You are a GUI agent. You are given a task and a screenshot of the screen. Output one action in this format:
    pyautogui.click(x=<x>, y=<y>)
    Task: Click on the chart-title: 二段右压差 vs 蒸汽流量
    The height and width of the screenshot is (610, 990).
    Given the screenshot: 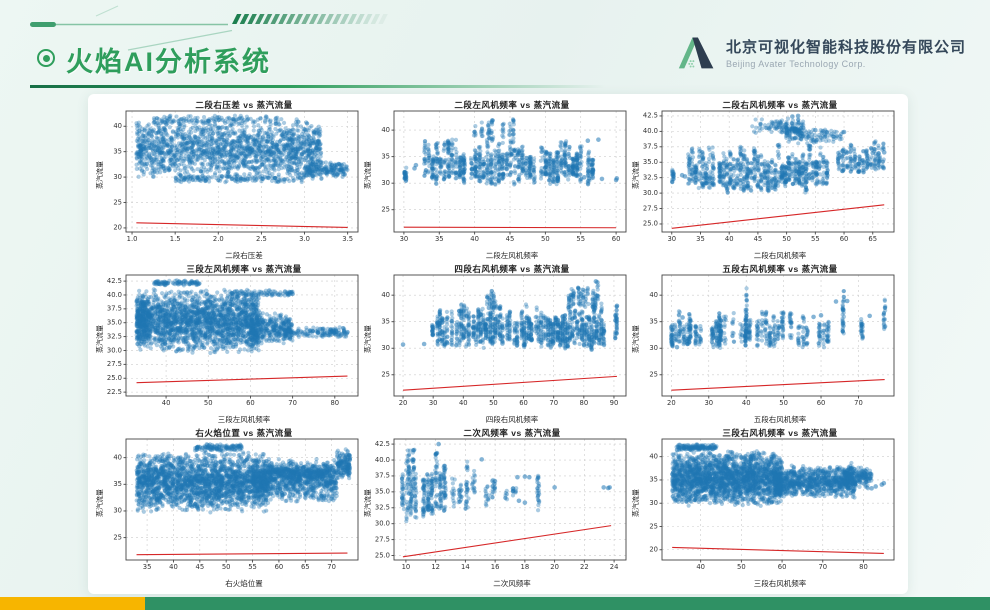 What is the action you would take?
    pyautogui.click(x=244, y=105)
    